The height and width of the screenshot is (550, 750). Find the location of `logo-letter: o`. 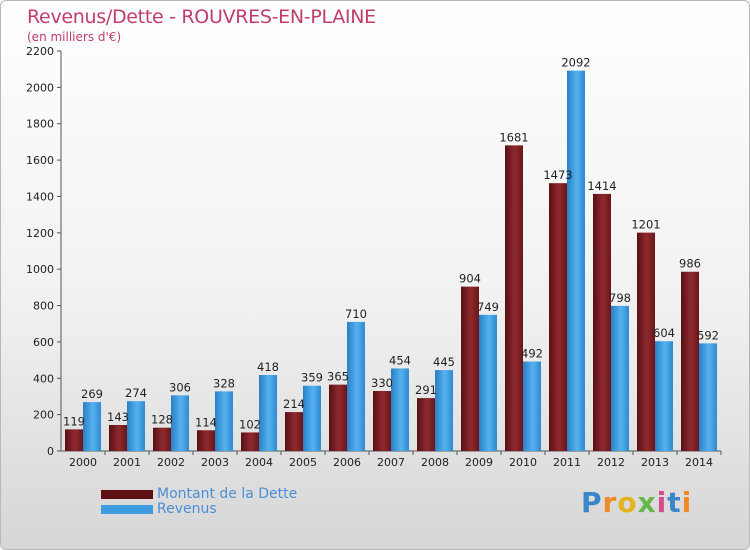

logo-letter: o is located at coordinates (627, 502).